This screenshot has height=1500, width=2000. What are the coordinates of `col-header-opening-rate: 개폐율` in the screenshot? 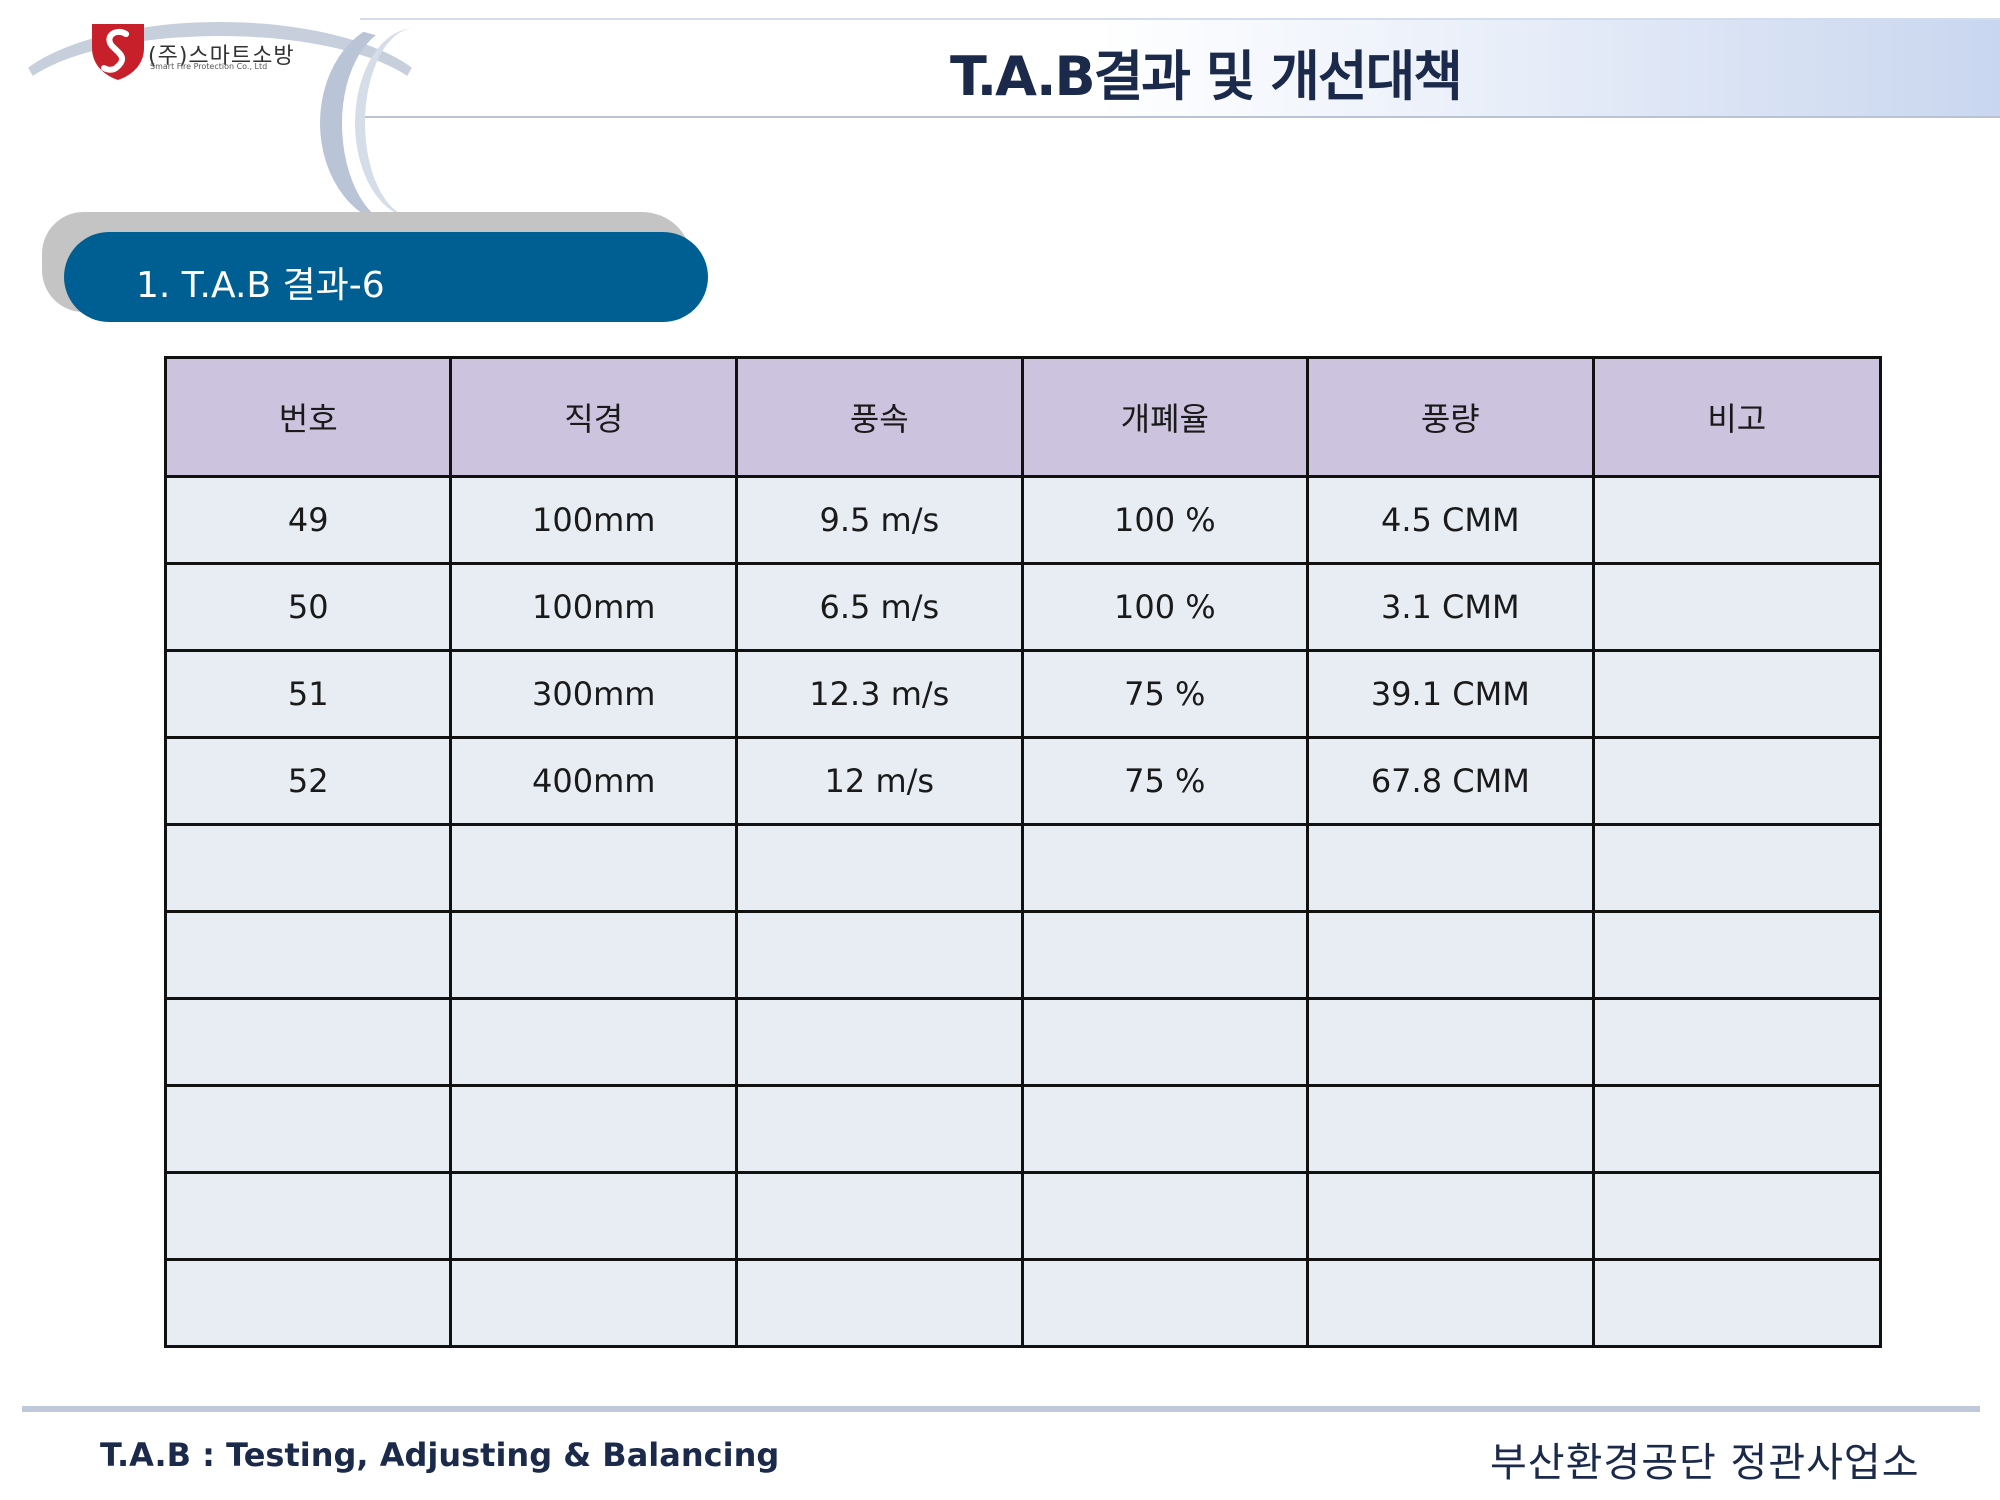 It's located at (1165, 417).